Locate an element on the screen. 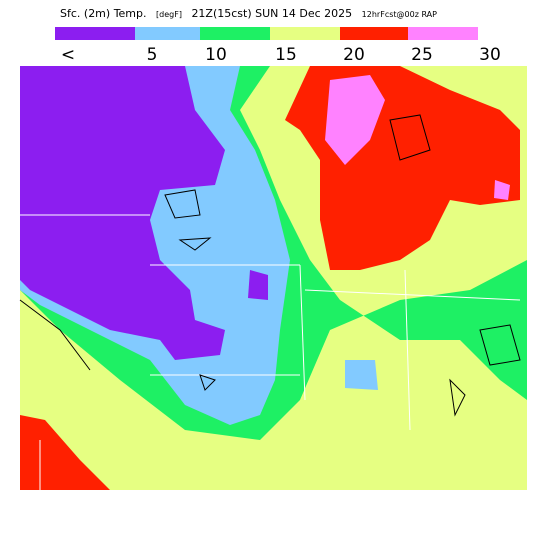  legend-label: 10 is located at coordinates (216, 55).